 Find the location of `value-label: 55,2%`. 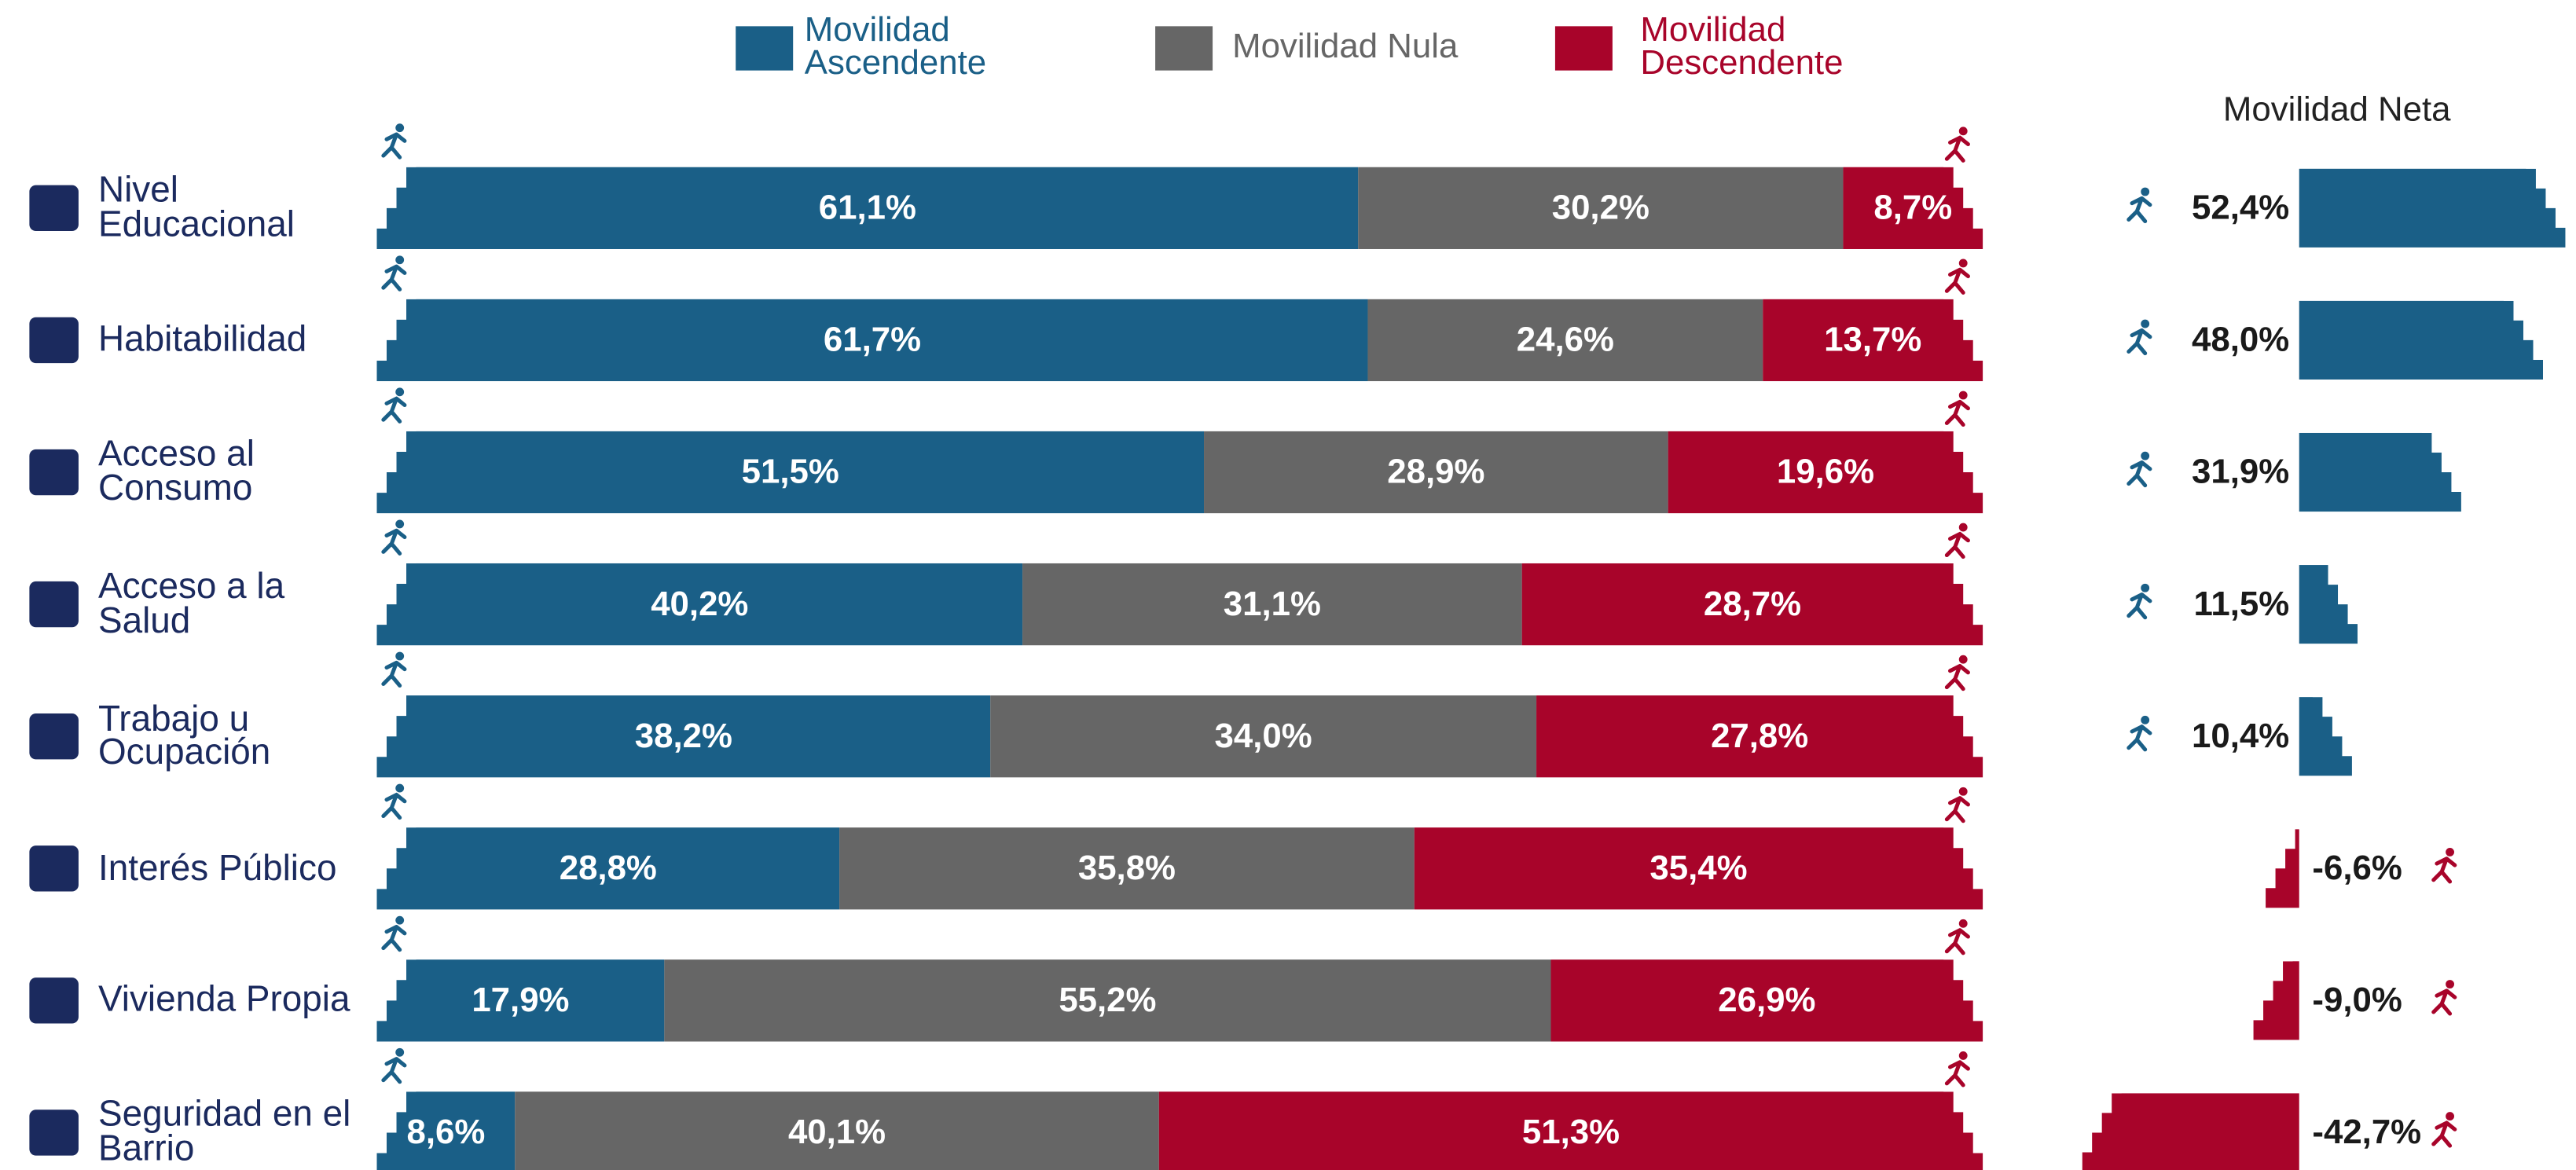

value-label: 55,2% is located at coordinates (1107, 1000).